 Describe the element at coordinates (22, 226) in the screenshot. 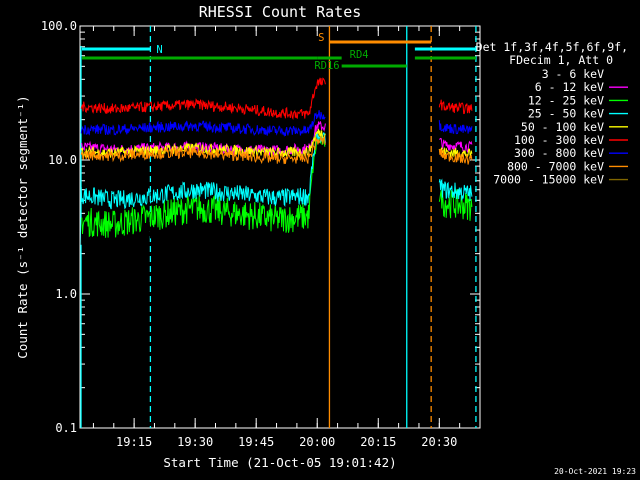

I see `y-axis-label: Count Rate (s⁻¹ detector segment⁻¹)` at that location.